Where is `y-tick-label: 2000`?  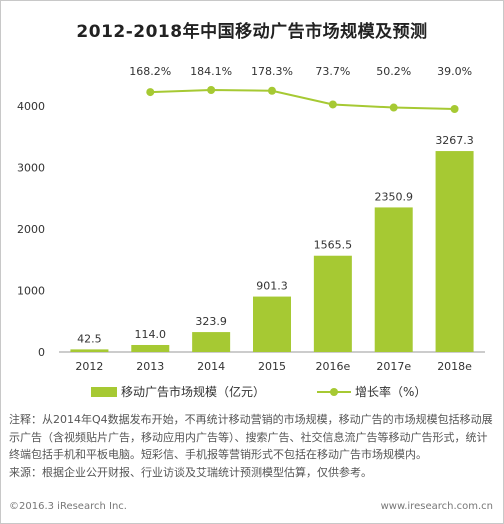
y-tick-label: 2000 is located at coordinates (31, 229).